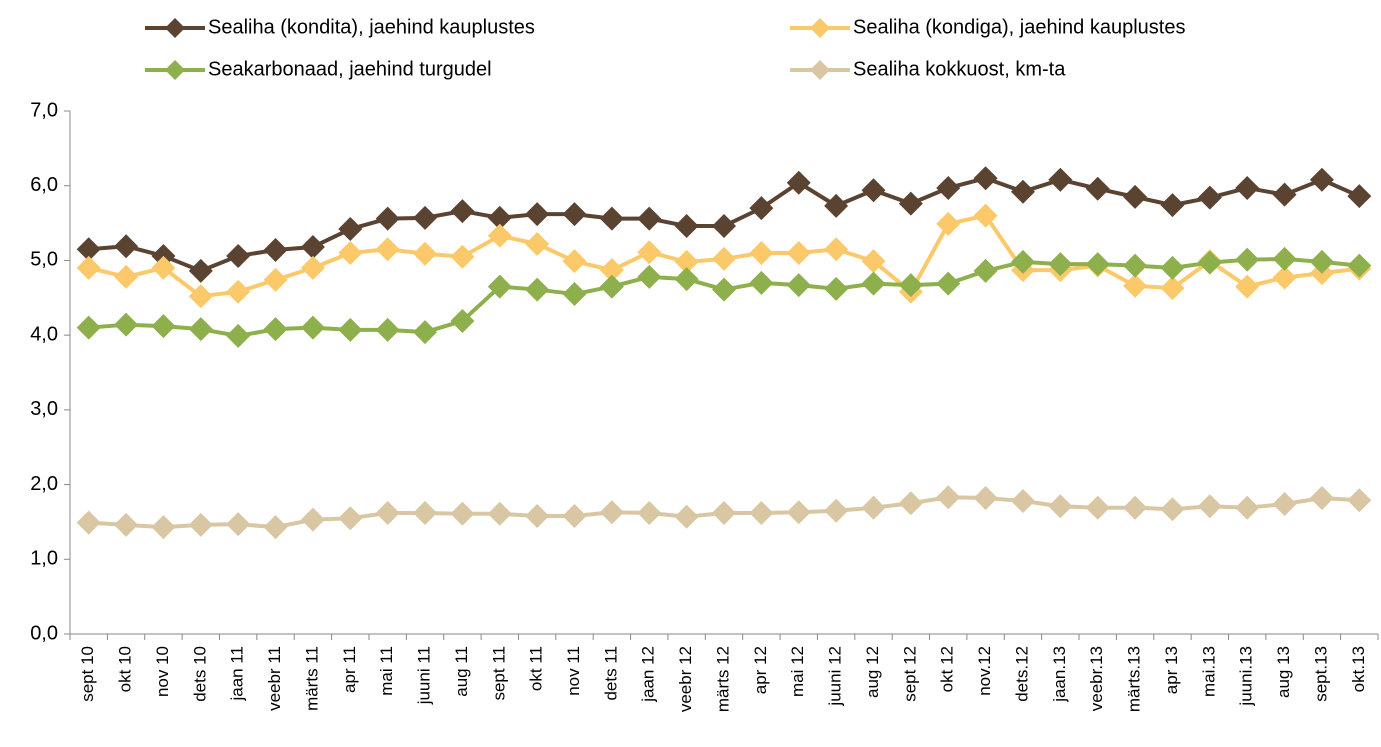 This screenshot has height=747, width=1381. What do you see at coordinates (909, 674) in the screenshot?
I see `x-tick-label: sept 12` at bounding box center [909, 674].